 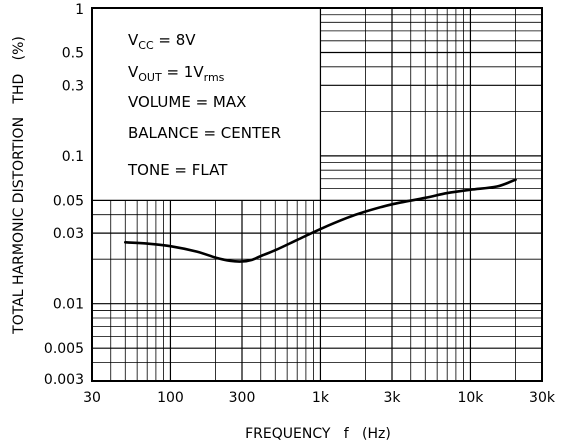 I want to click on y-tick-labels: 0.003 0.005 0.01 0.03 0.05 0.1 0.3 0.5 1, so click(x=64, y=195).